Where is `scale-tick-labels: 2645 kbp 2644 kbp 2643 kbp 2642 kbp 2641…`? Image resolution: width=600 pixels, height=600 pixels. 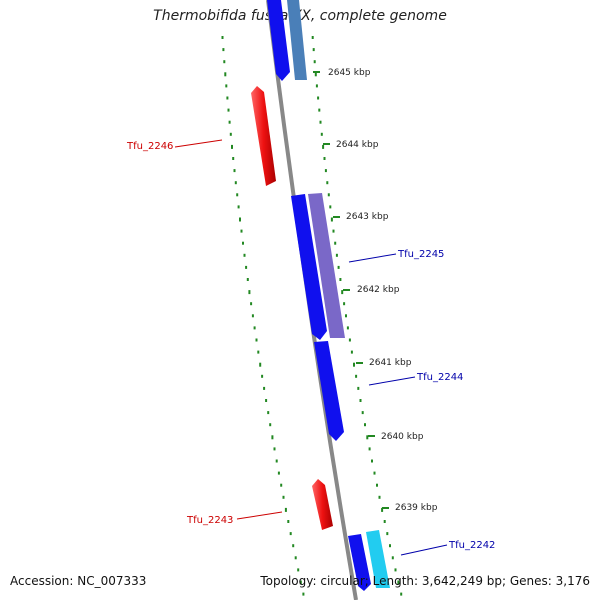
scale-tick-labels: 2645 kbp 2644 kbp 2643 kbp 2642 kbp 2641… is located at coordinates (383, 290).